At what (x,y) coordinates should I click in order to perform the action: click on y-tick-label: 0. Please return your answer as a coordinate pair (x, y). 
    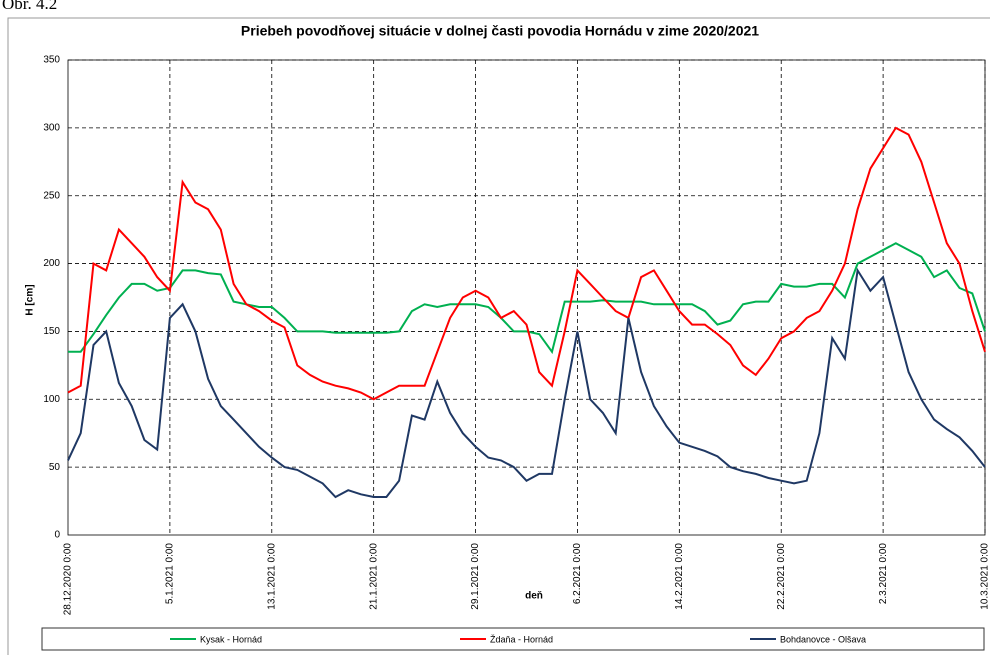
    Looking at the image, I should click on (57, 535).